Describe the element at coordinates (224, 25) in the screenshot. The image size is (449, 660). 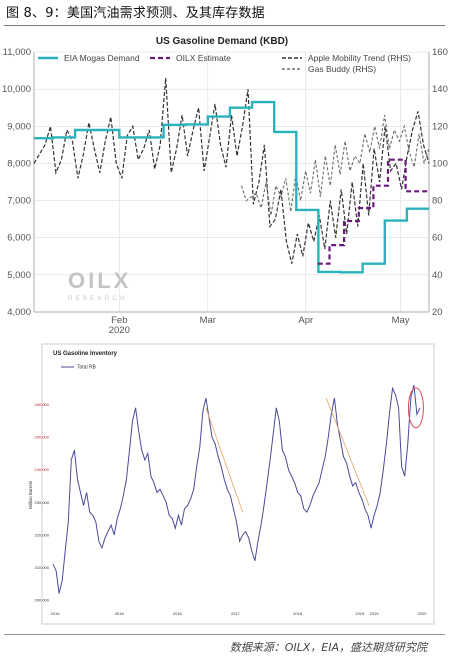
I see `caption-divider` at that location.